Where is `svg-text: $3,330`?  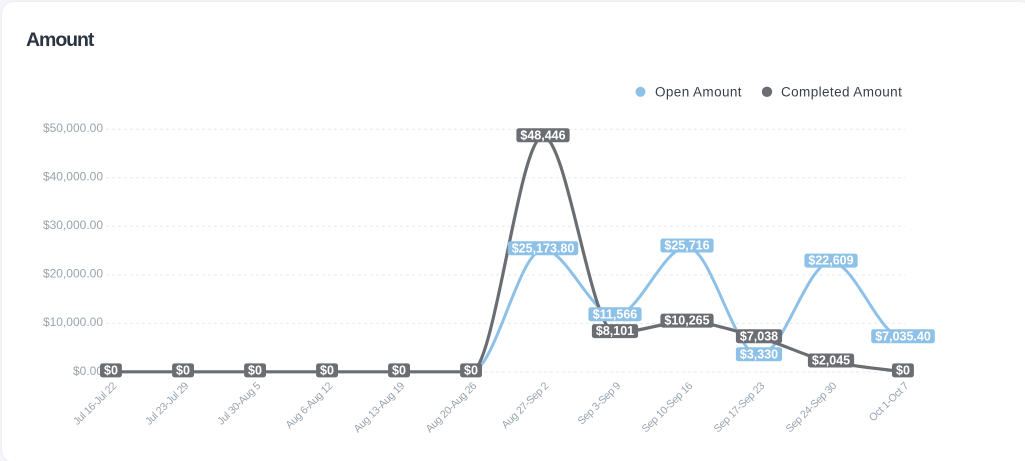 svg-text: $3,330 is located at coordinates (759, 354).